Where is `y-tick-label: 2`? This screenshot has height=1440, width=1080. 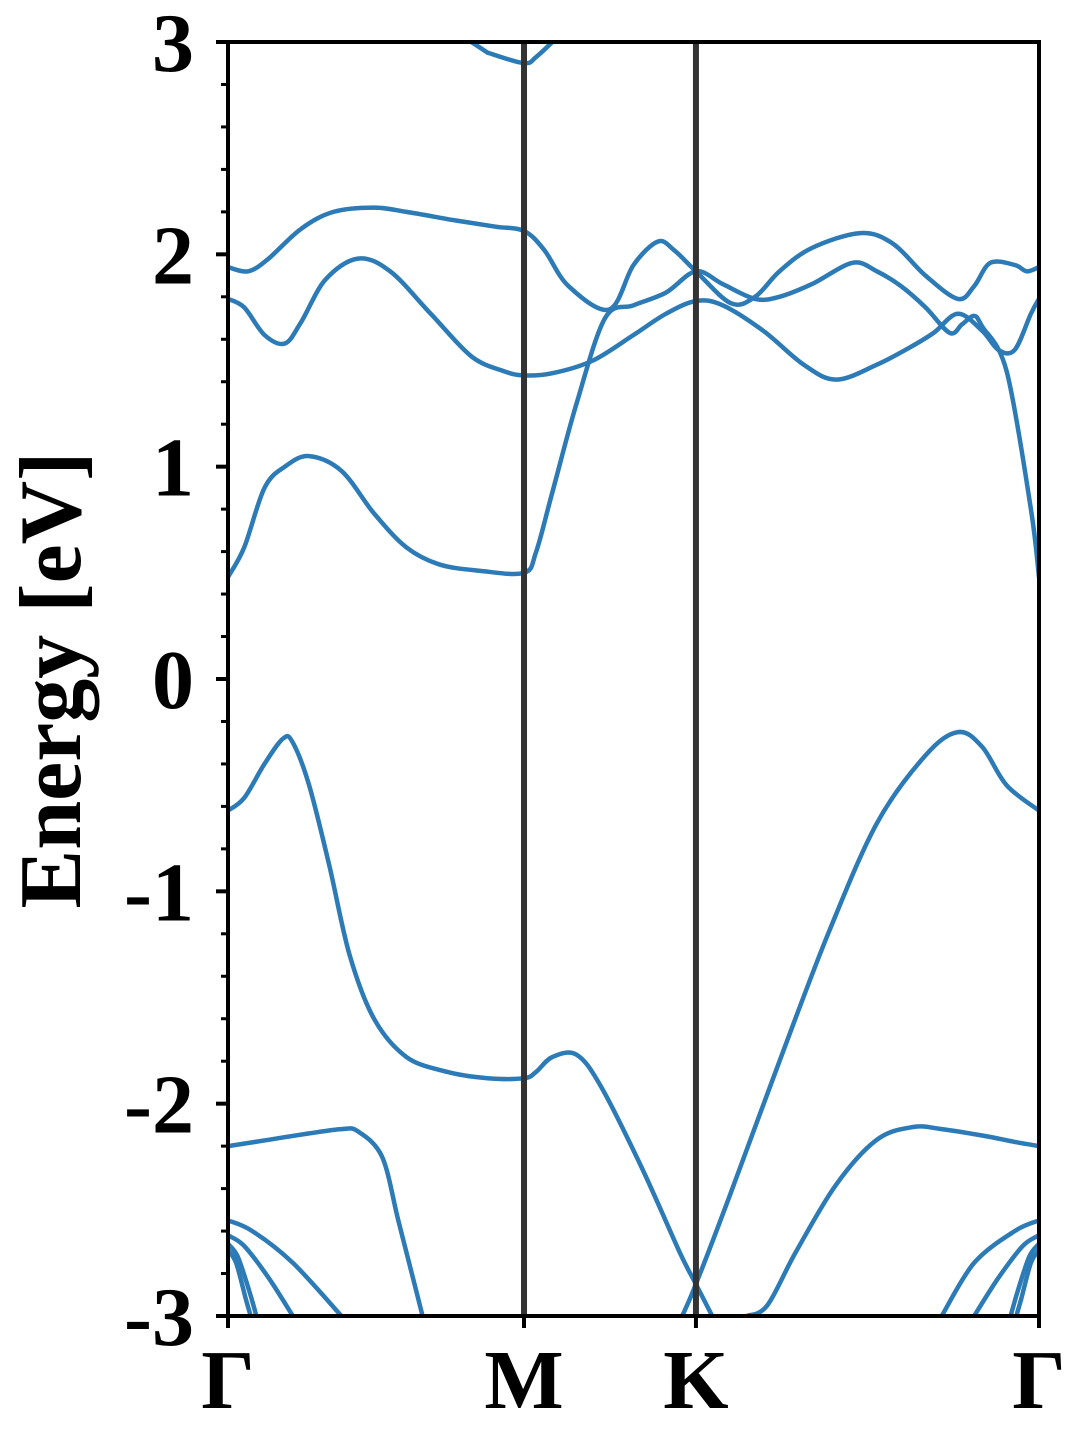 y-tick-label: 2 is located at coordinates (173, 255).